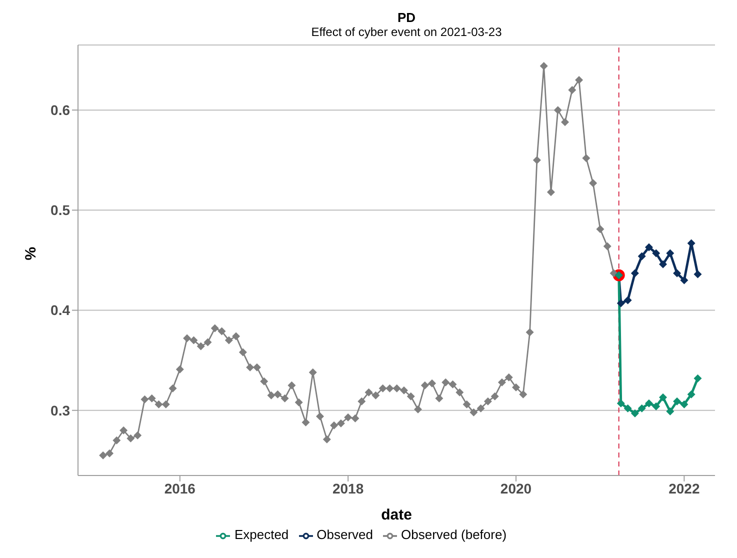  What do you see at coordinates (60, 210) in the screenshot?
I see `y-tick-label: 0.5` at bounding box center [60, 210].